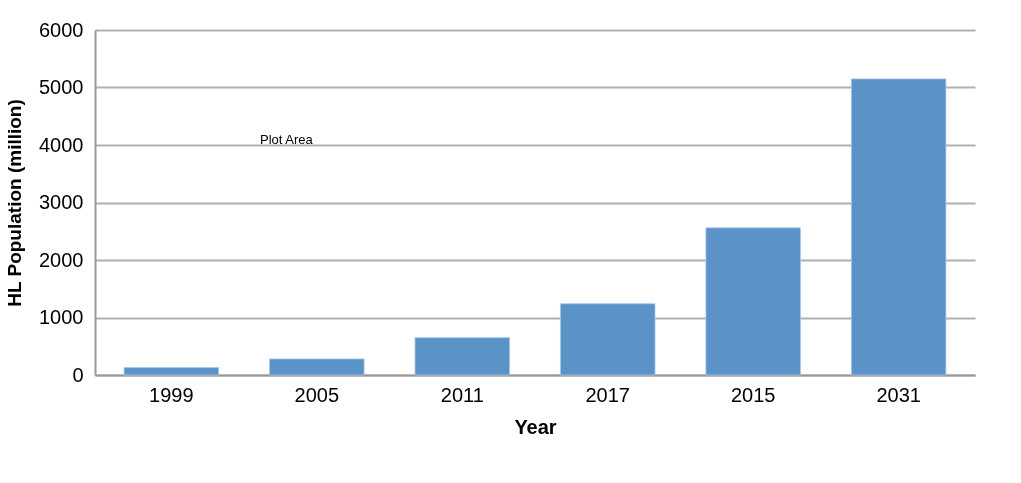 This screenshot has width=1021, height=483. I want to click on annotation: Plot Area, so click(287, 139).